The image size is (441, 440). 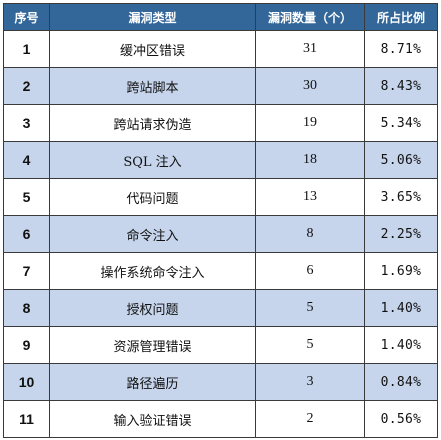 What do you see at coordinates (401, 234) in the screenshot?
I see `cell-percent: 2.25%` at bounding box center [401, 234].